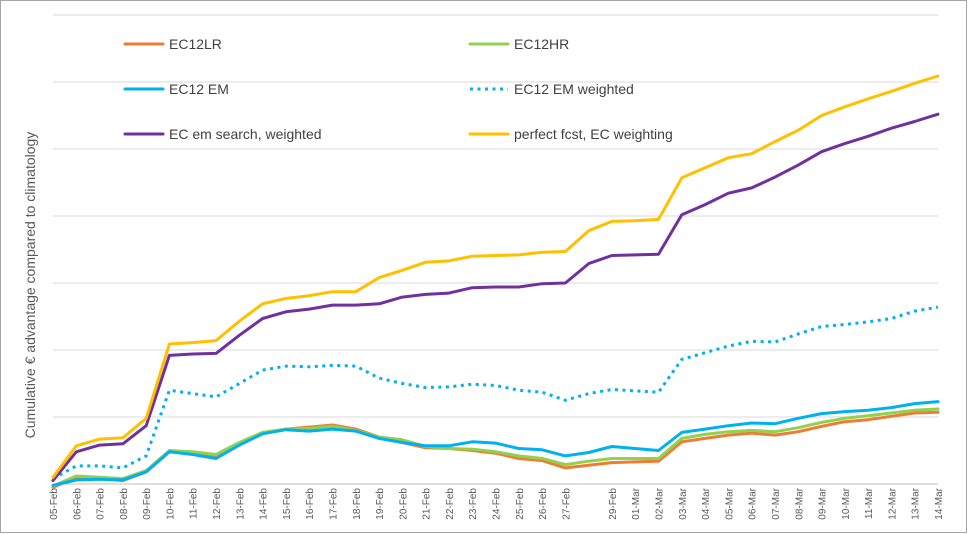 The width and height of the screenshot is (968, 534). Describe the element at coordinates (199, 89) in the screenshot. I see `legend-label: EC12 EM` at that location.